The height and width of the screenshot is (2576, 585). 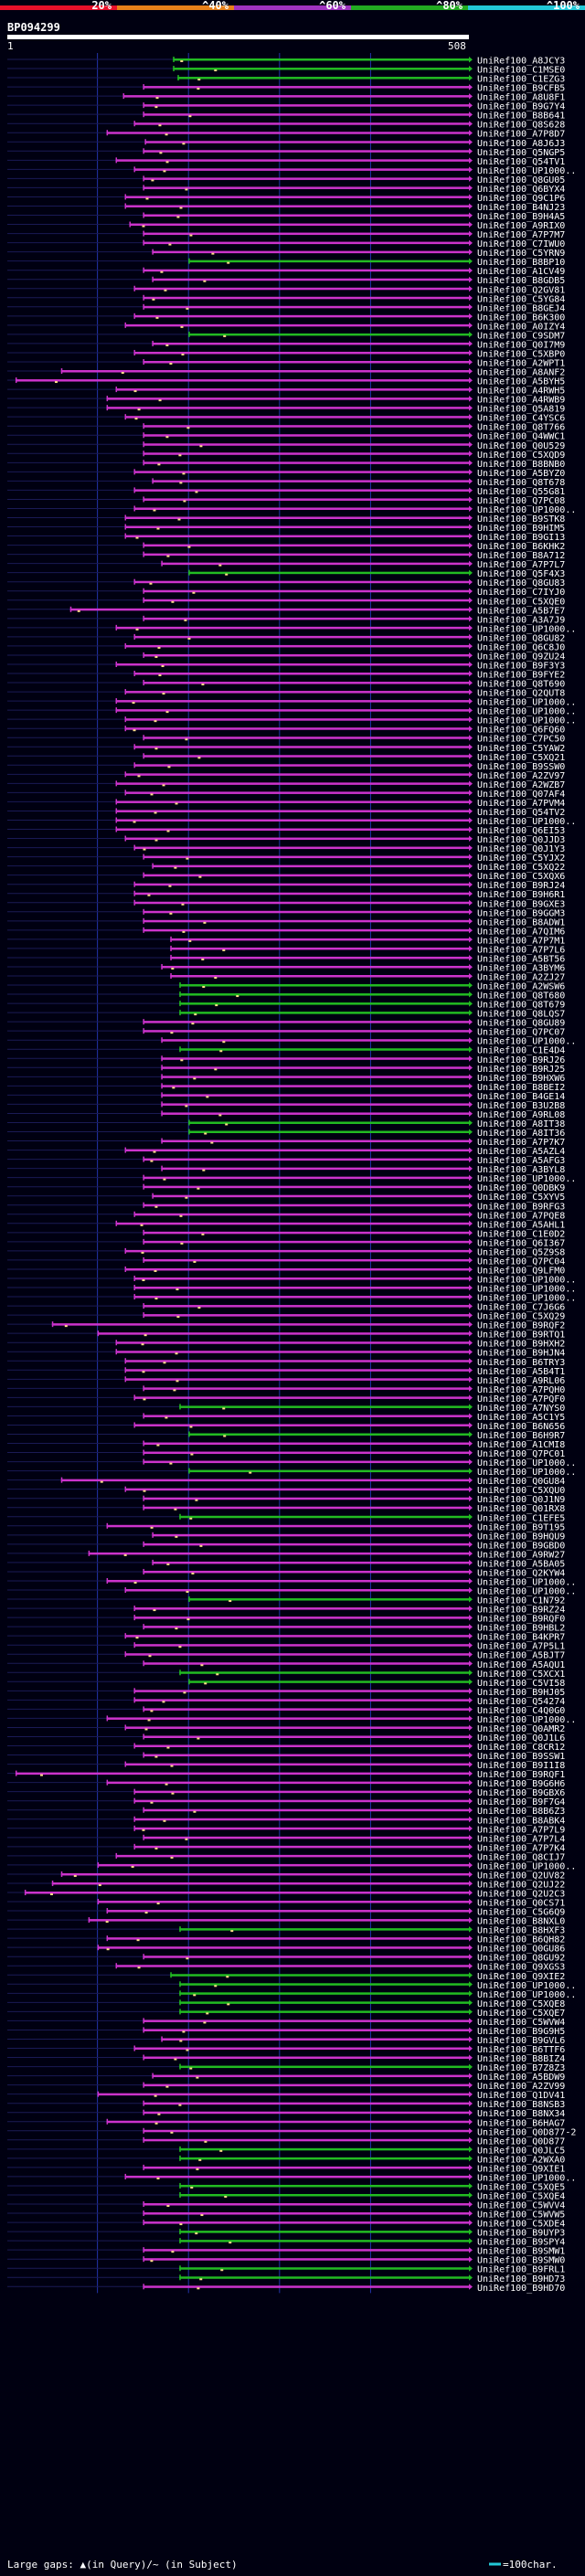 What do you see at coordinates (286, 932) in the screenshot?
I see `hit-row: UniRef100_A7QIM6` at bounding box center [286, 932].